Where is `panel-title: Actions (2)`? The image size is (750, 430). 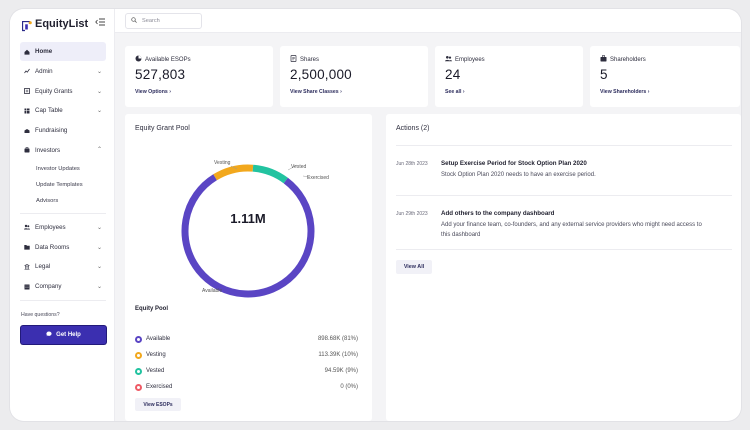
panel-title: Actions (2) is located at coordinates (413, 128).